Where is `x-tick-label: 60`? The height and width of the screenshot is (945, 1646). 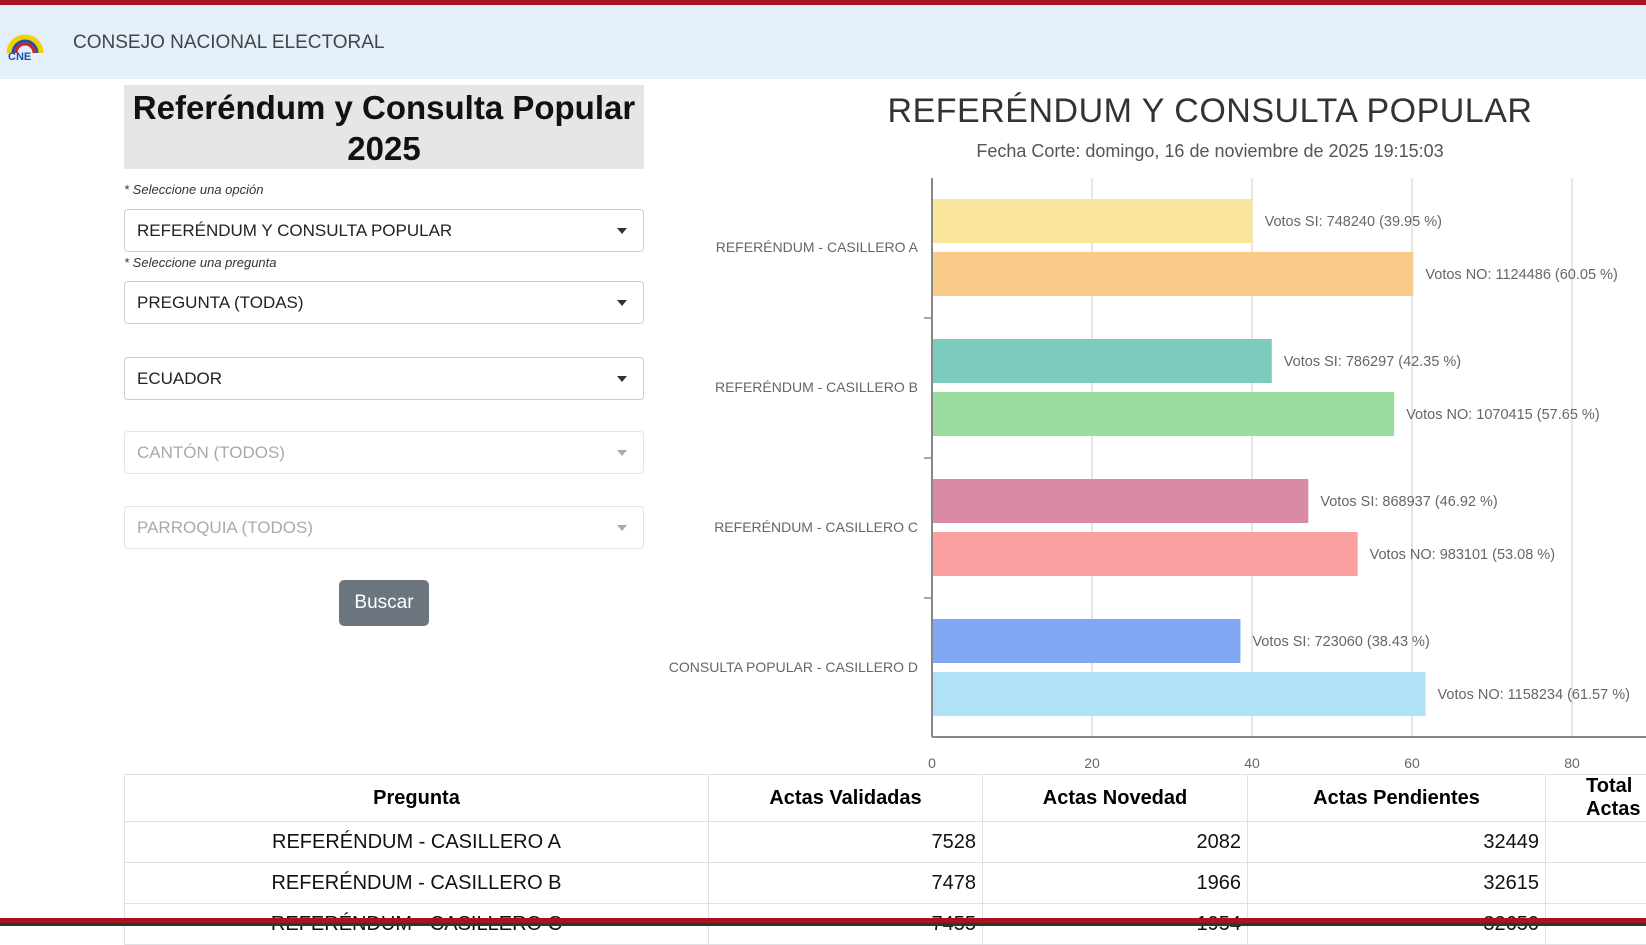
x-tick-label: 60 is located at coordinates (1412, 763).